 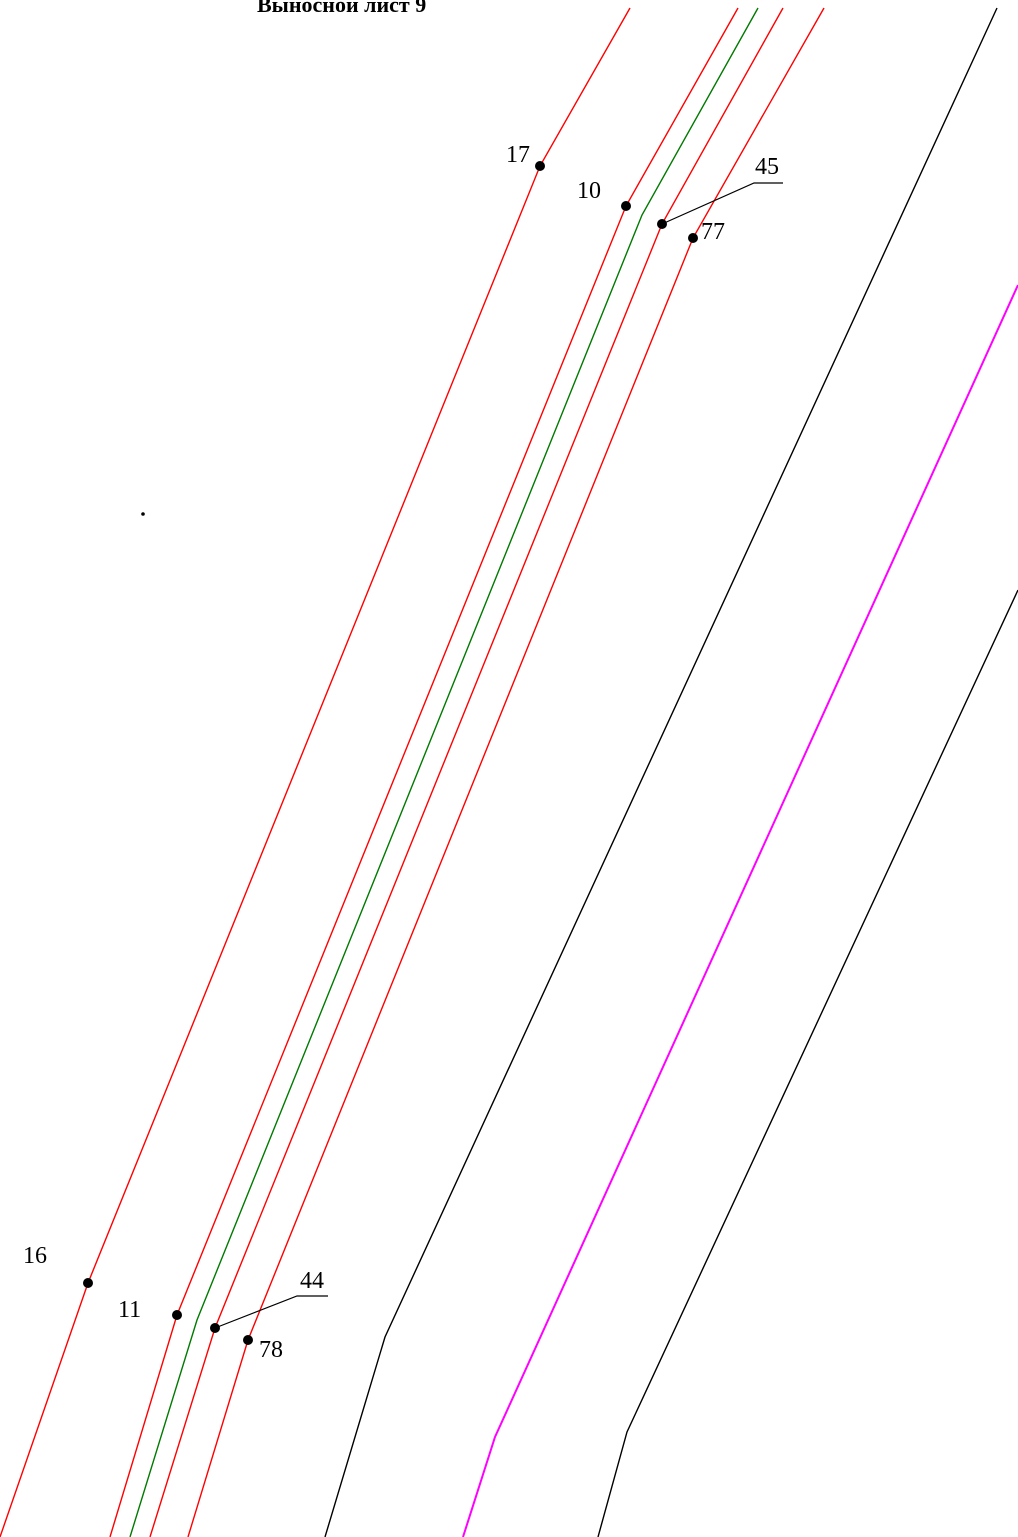 I want to click on sheet-title: Выносной лист 9, so click(x=342, y=8).